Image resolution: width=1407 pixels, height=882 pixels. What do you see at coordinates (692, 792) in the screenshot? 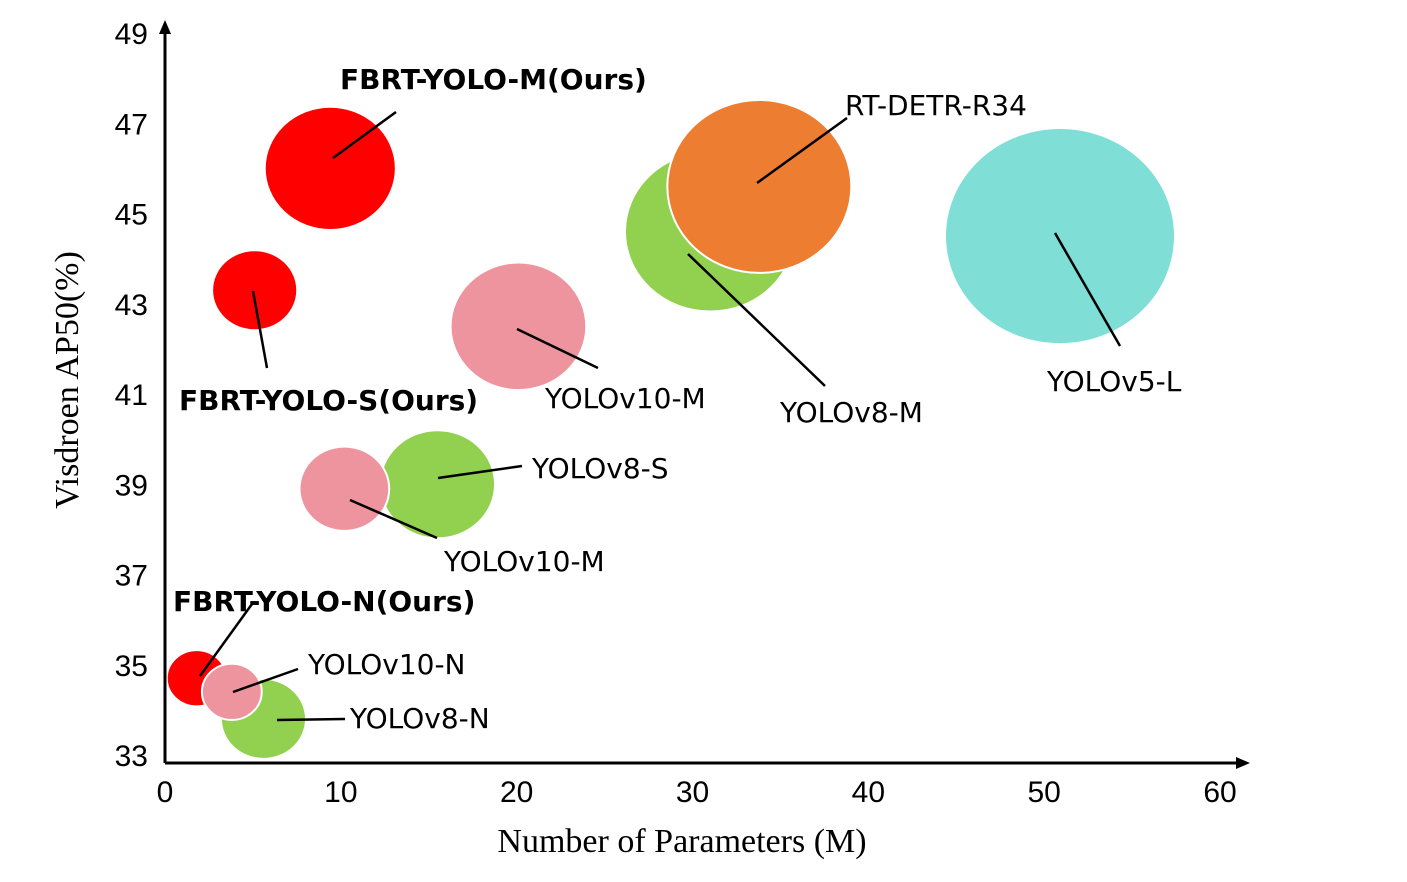
I see `x-tick-label: 30` at bounding box center [692, 792].